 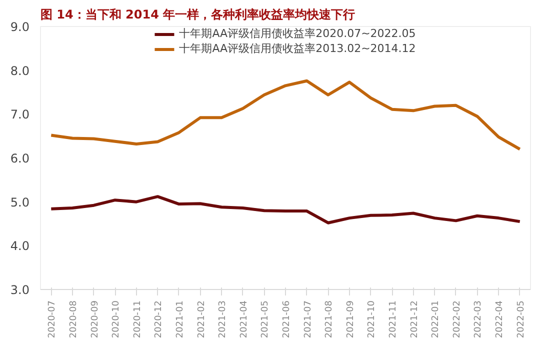 I want to click on x-tick-label: 2022-02, so click(x=457, y=319).